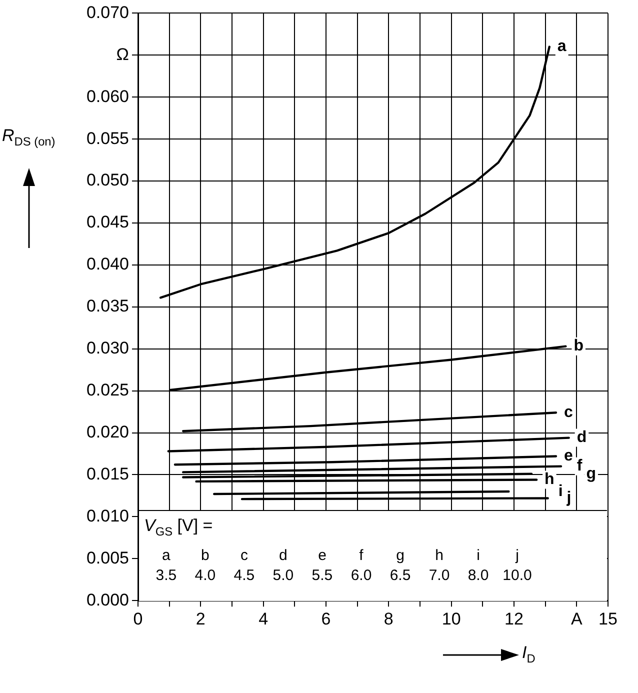  I want to click on annotation: d 5.0, so click(283, 566).